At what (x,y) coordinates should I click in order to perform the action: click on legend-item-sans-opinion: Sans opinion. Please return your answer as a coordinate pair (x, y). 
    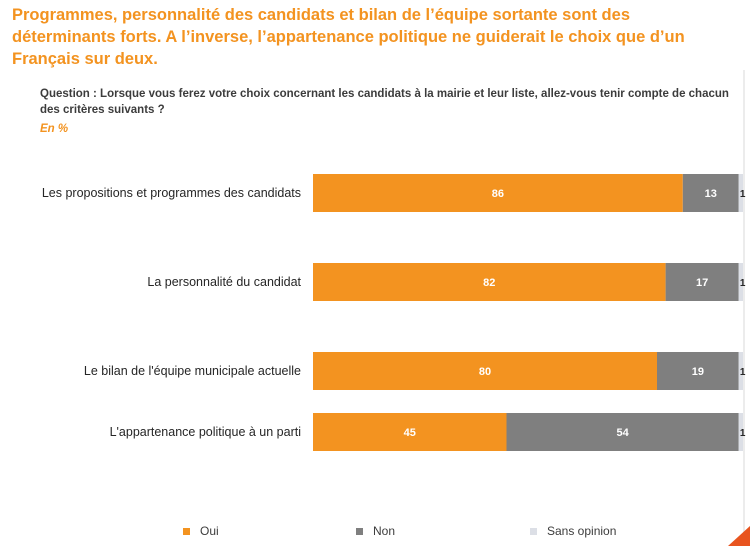
    Looking at the image, I should click on (573, 531).